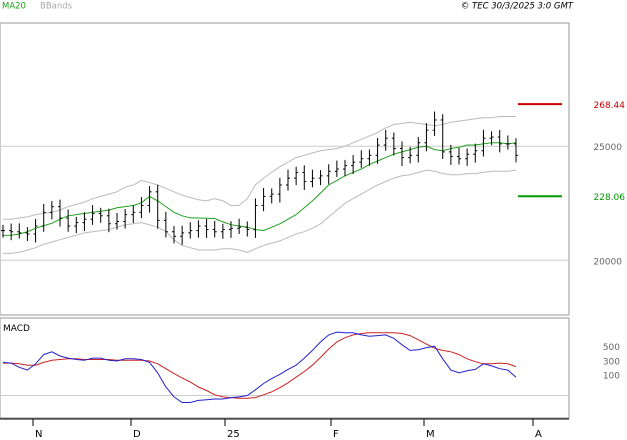 Image resolution: width=627 pixels, height=440 pixels. I want to click on macd-y-tick-label: 500, so click(611, 348).